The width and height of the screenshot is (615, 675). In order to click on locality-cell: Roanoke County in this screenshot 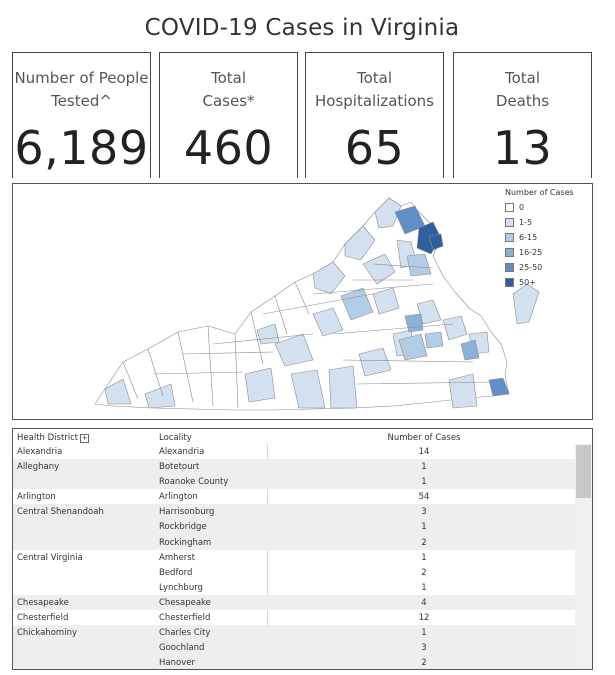, I will do `click(194, 482)`.